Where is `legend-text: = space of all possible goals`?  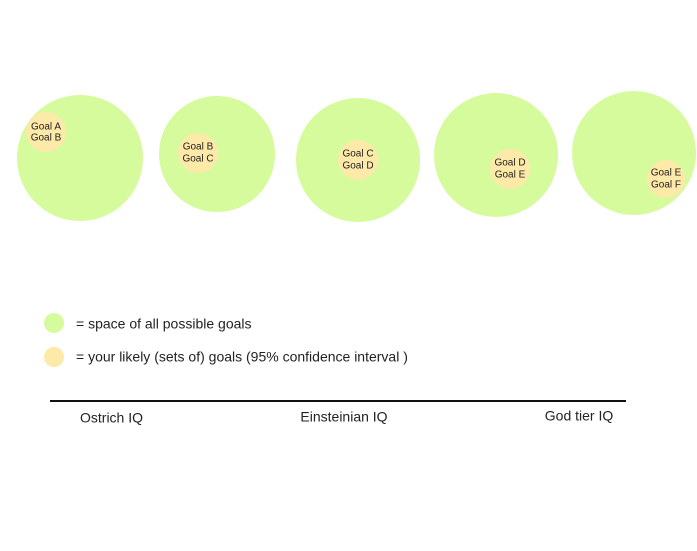 legend-text: = space of all possible goals is located at coordinates (164, 324).